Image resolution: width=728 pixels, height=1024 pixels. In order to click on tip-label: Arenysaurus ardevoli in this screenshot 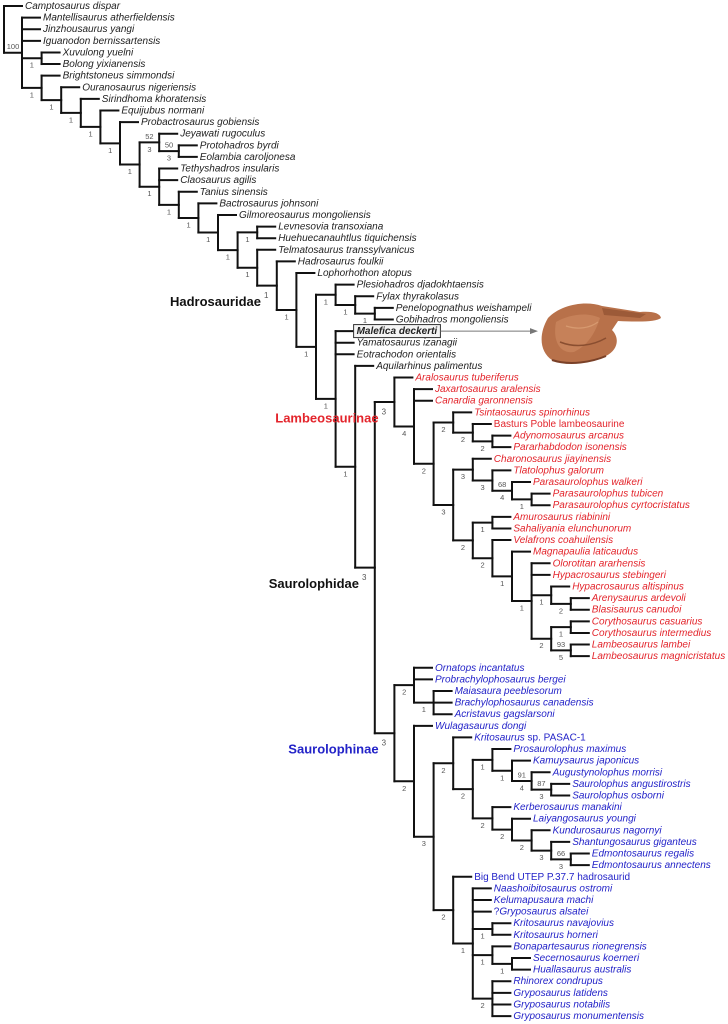, I will do `click(639, 598)`.